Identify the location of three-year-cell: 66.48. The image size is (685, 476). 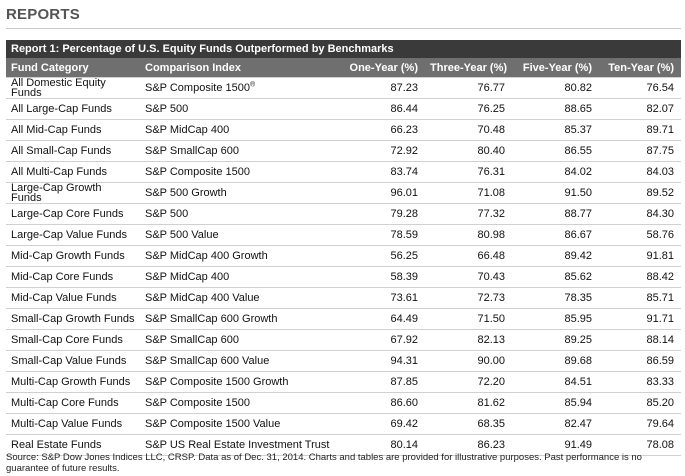
(468, 256).